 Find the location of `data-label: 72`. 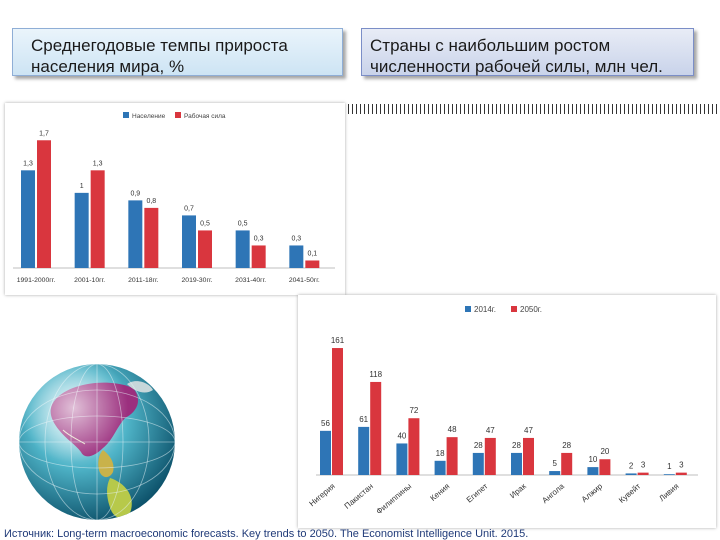

data-label: 72 is located at coordinates (413, 410).